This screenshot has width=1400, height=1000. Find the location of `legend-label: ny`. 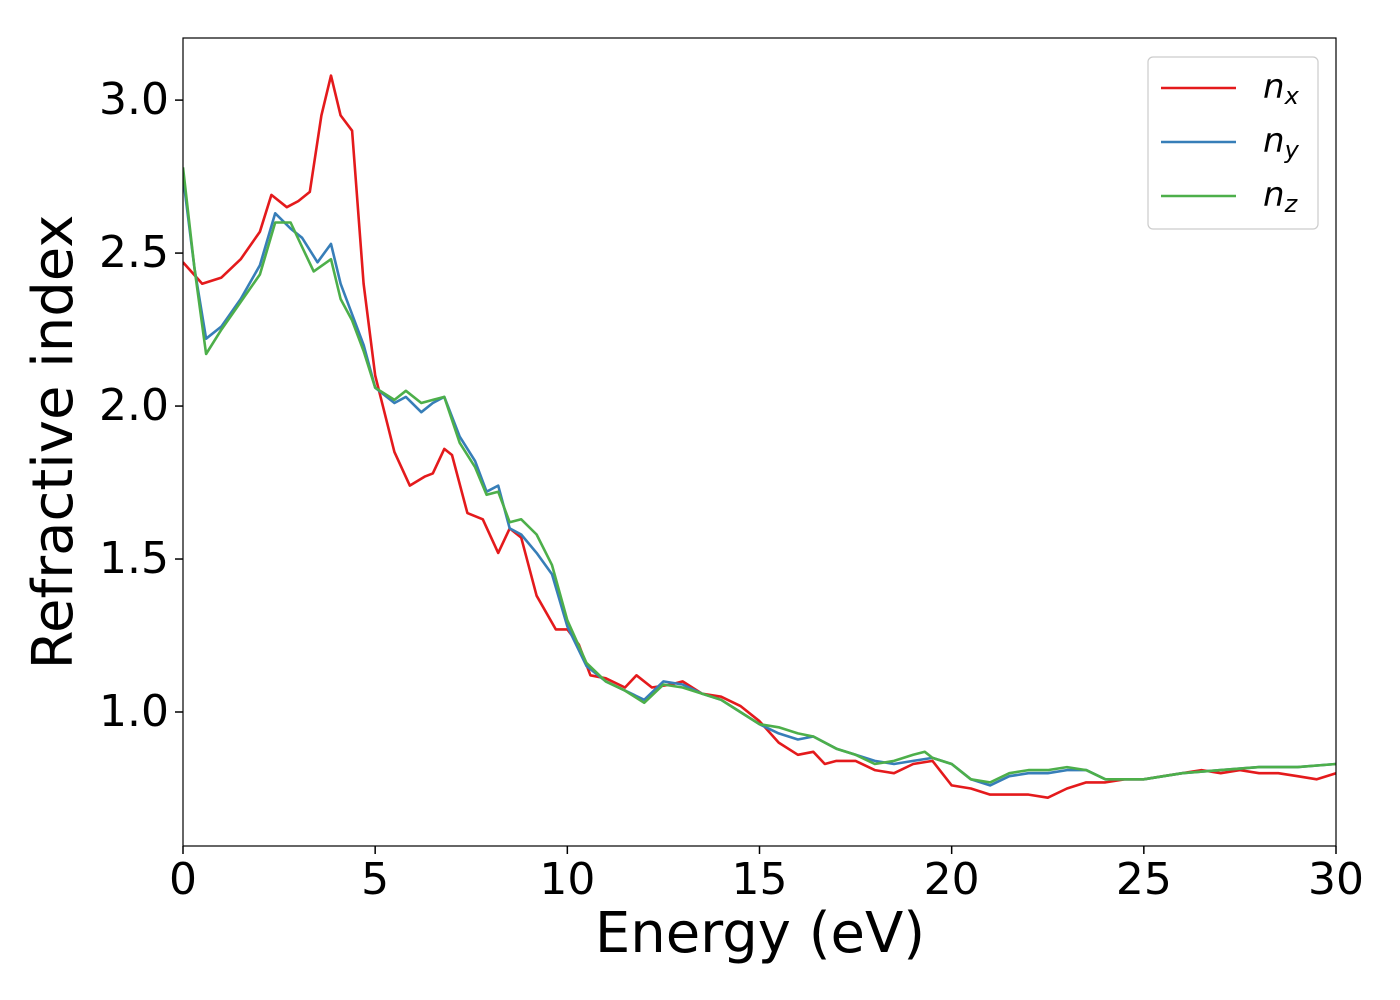

legend-label: ny is located at coordinates (1281, 143).